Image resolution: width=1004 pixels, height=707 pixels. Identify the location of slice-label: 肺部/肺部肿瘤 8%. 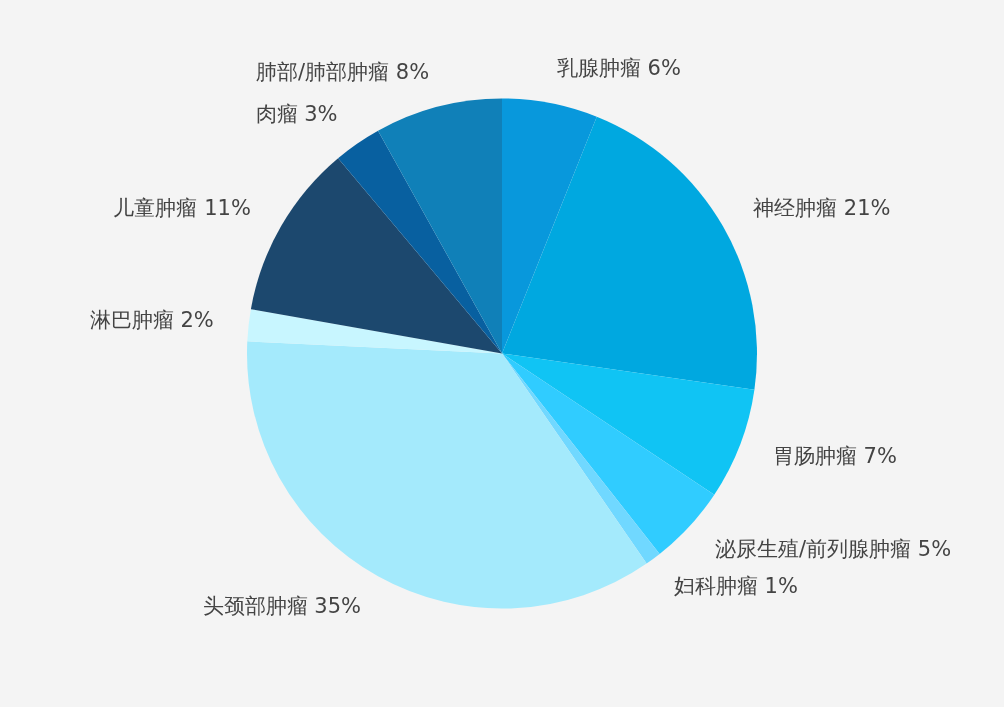
(343, 71).